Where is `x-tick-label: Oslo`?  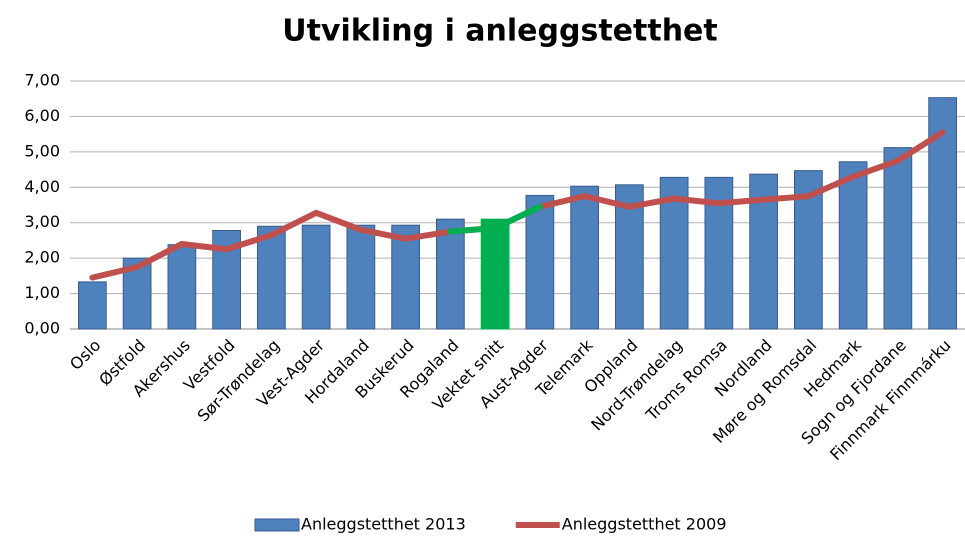 x-tick-label: Oslo is located at coordinates (85, 355).